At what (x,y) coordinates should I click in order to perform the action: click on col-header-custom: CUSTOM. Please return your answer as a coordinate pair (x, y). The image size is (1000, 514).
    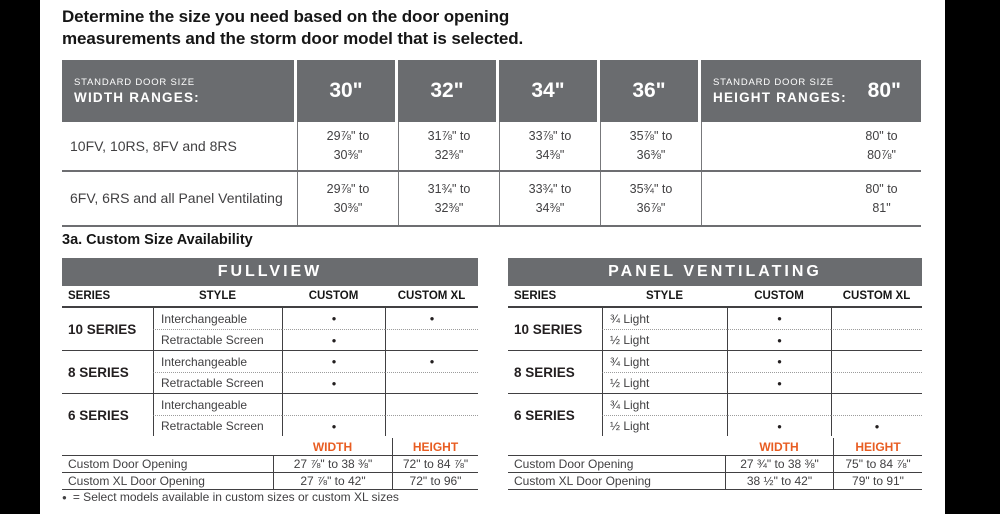
    Looking at the image, I should click on (779, 296).